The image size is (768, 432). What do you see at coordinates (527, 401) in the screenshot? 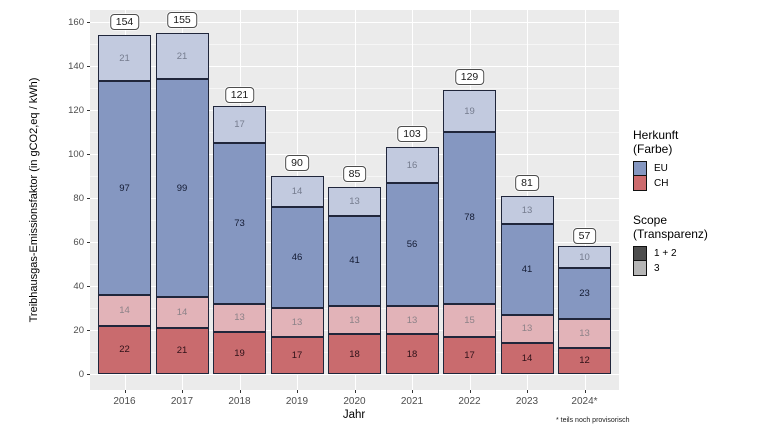
I see `x-tick-label: 2023` at bounding box center [527, 401].